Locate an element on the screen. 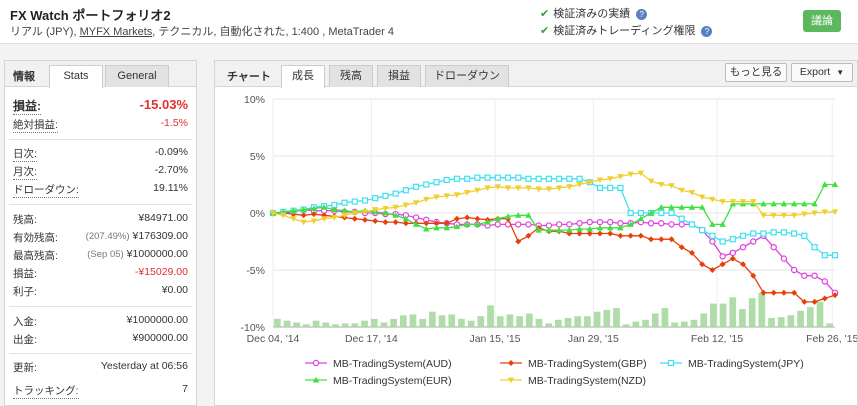  tab-stats: Stats is located at coordinates (76, 76).